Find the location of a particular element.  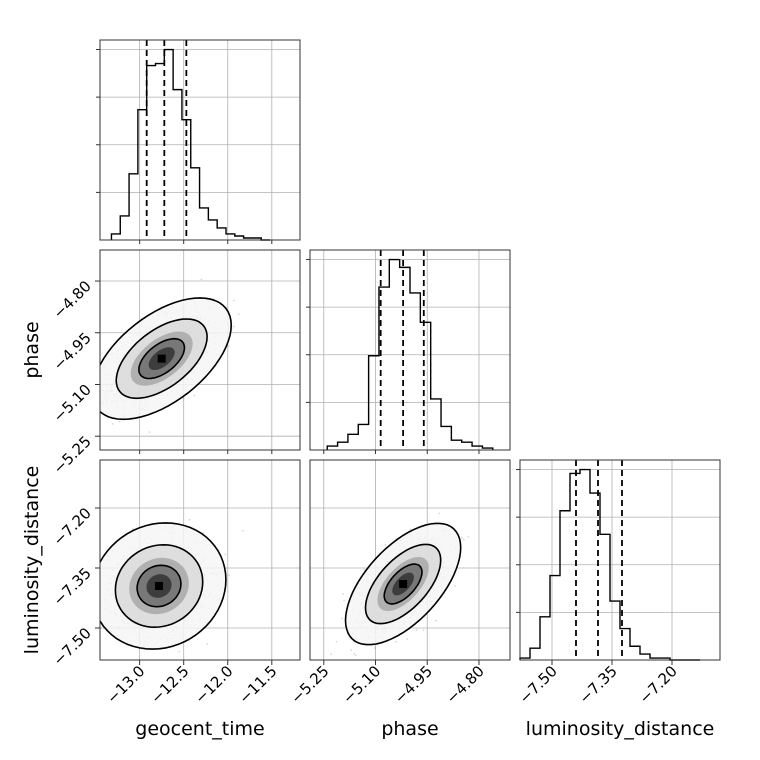

y-tick-label: −7.35 is located at coordinates (72, 586).